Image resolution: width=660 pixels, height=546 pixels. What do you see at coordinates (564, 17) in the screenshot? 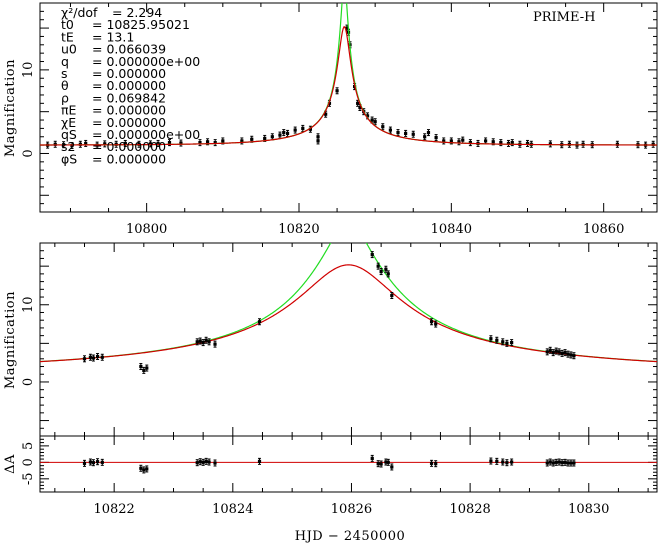
I see `dataset-label: PRIME-H` at bounding box center [564, 17].